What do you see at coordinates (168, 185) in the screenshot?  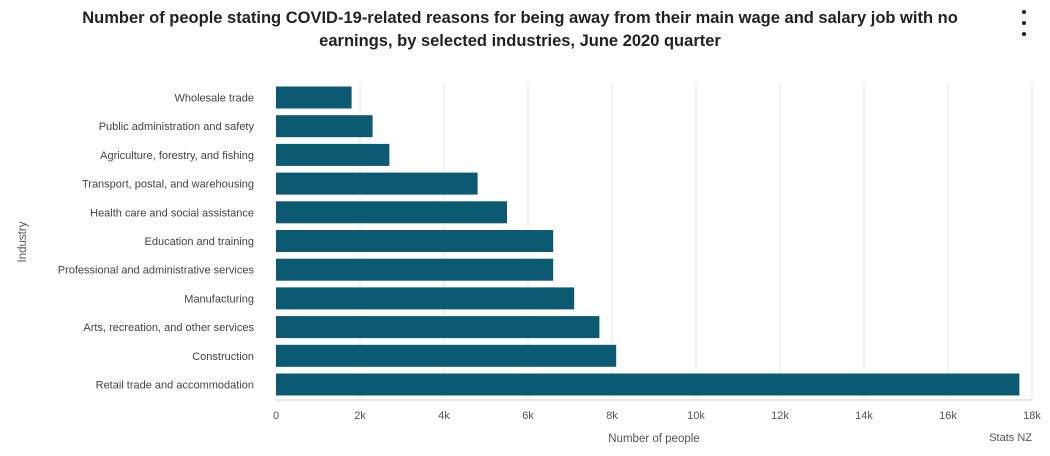 I see `category-label: Transport, postal, and warehousing` at bounding box center [168, 185].